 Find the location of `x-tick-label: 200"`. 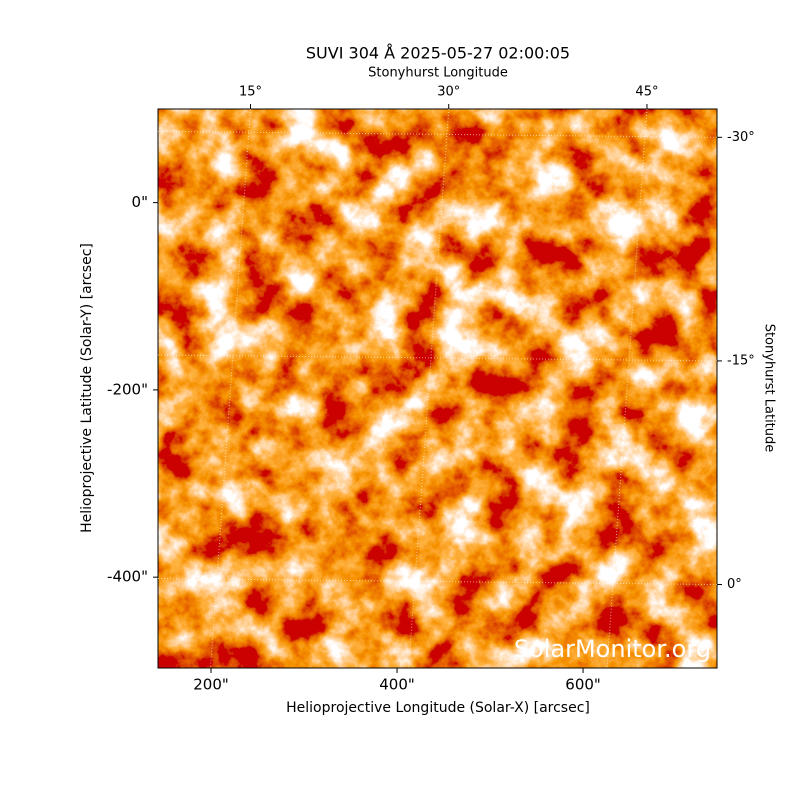

x-tick-label: 200" is located at coordinates (211, 685).